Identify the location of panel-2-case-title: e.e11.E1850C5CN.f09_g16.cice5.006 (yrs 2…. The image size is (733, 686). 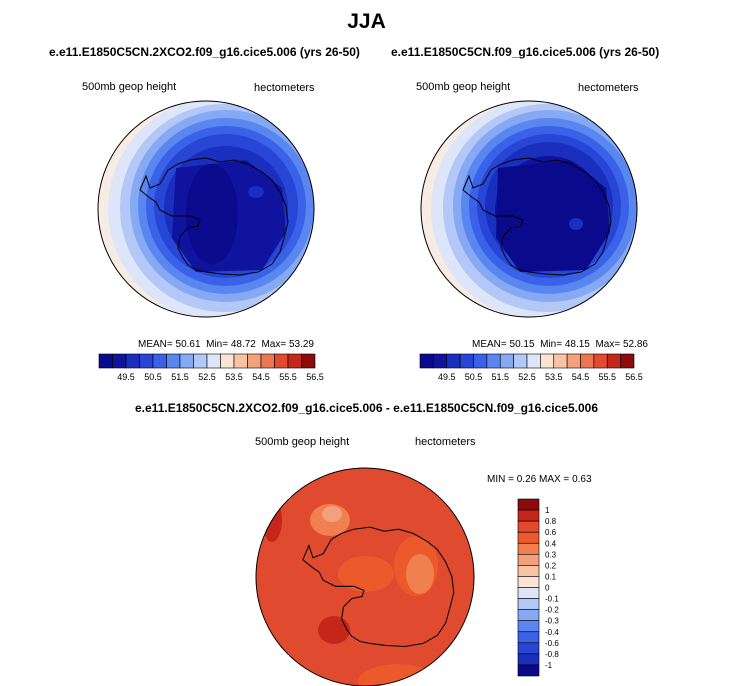
(525, 52).